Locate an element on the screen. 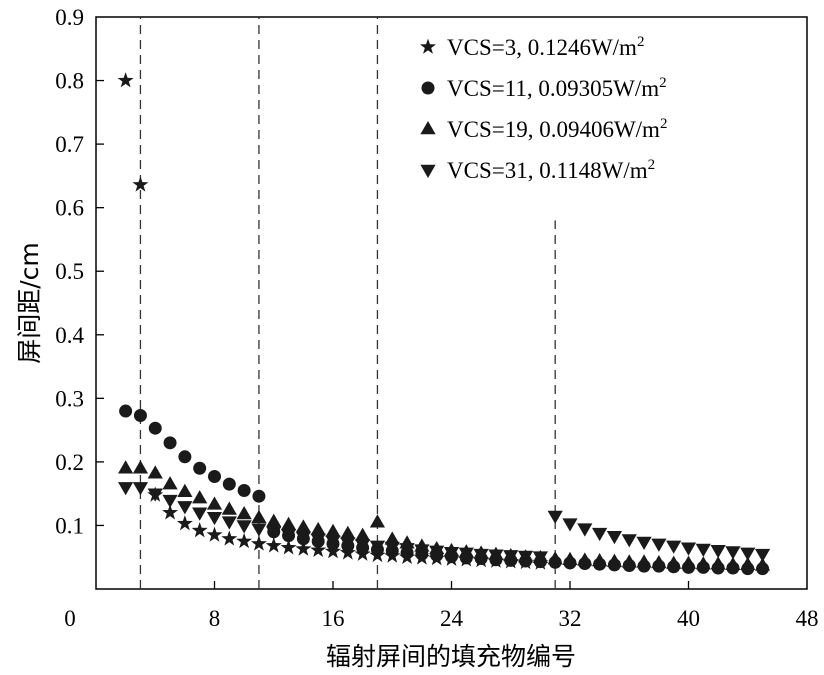  x-tick-label: 0 is located at coordinates (70, 618).